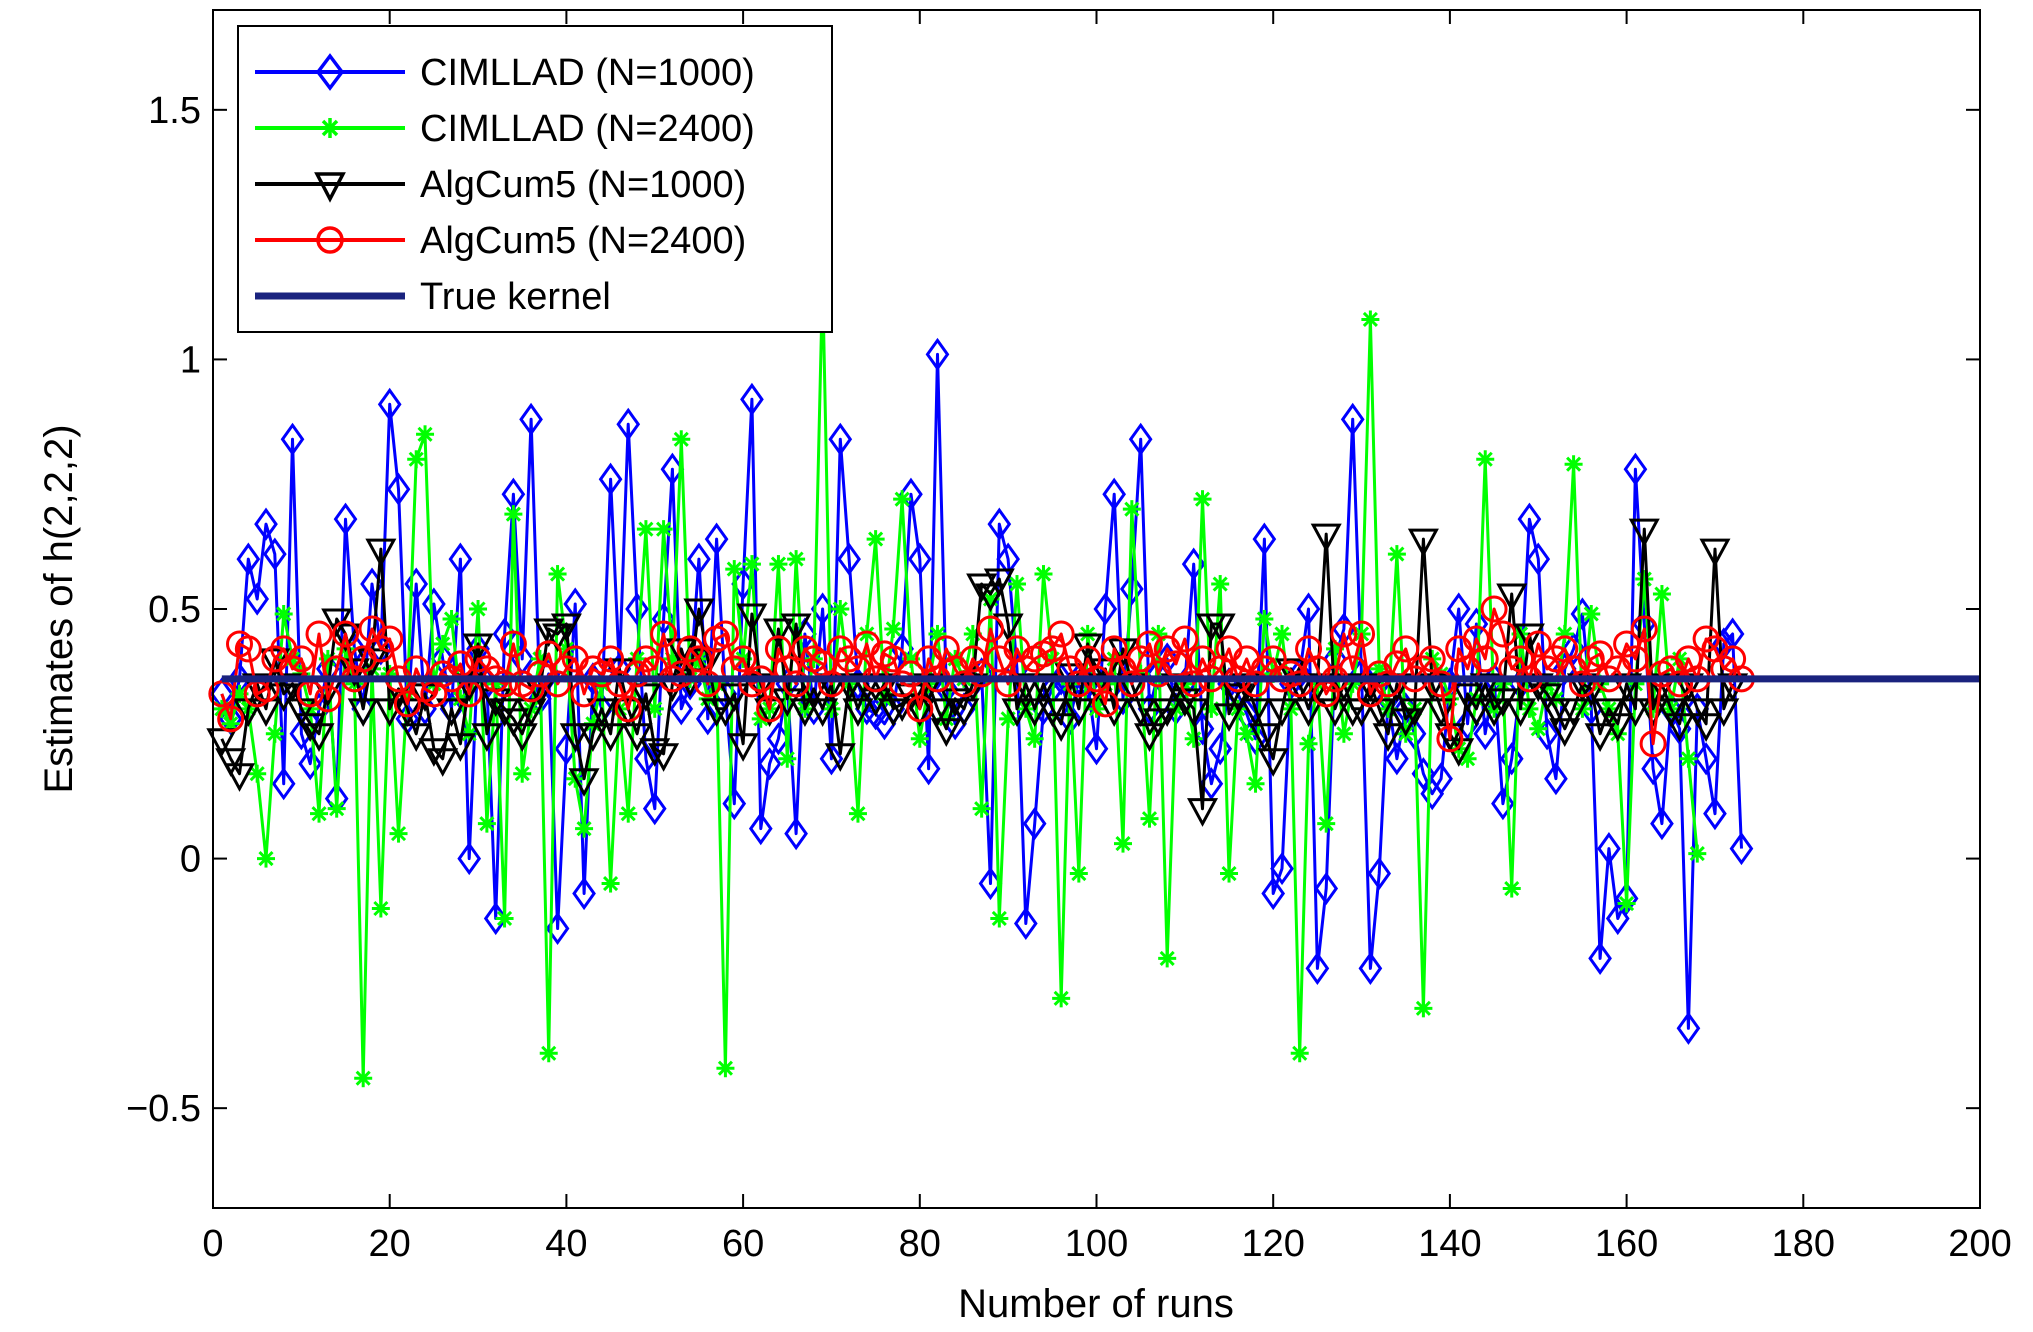  What do you see at coordinates (190, 360) in the screenshot?
I see `y-tick-label: 1` at bounding box center [190, 360].